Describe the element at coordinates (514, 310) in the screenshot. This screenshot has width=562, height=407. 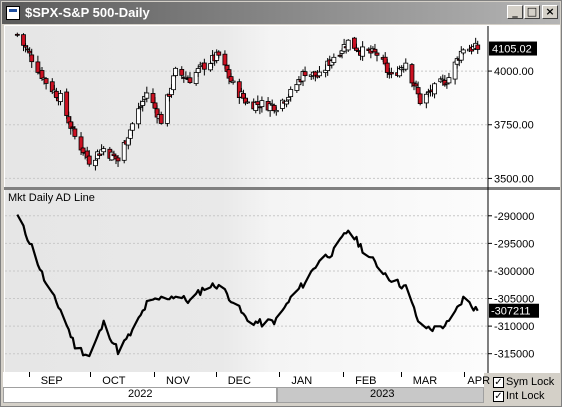
I see `ad-last-value-box` at that location.